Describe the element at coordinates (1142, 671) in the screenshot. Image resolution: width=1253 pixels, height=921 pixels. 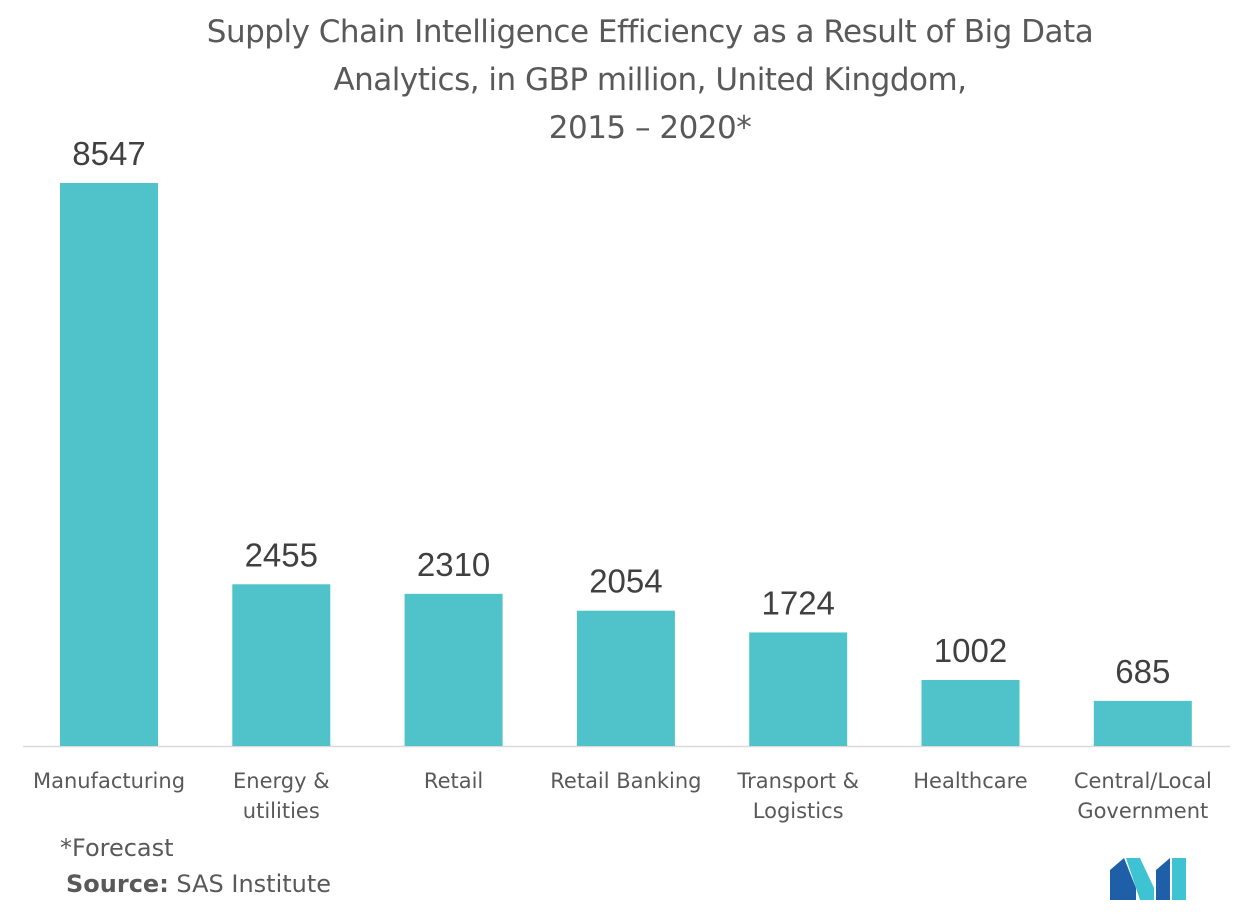
I see `bar-value-label: 685` at that location.